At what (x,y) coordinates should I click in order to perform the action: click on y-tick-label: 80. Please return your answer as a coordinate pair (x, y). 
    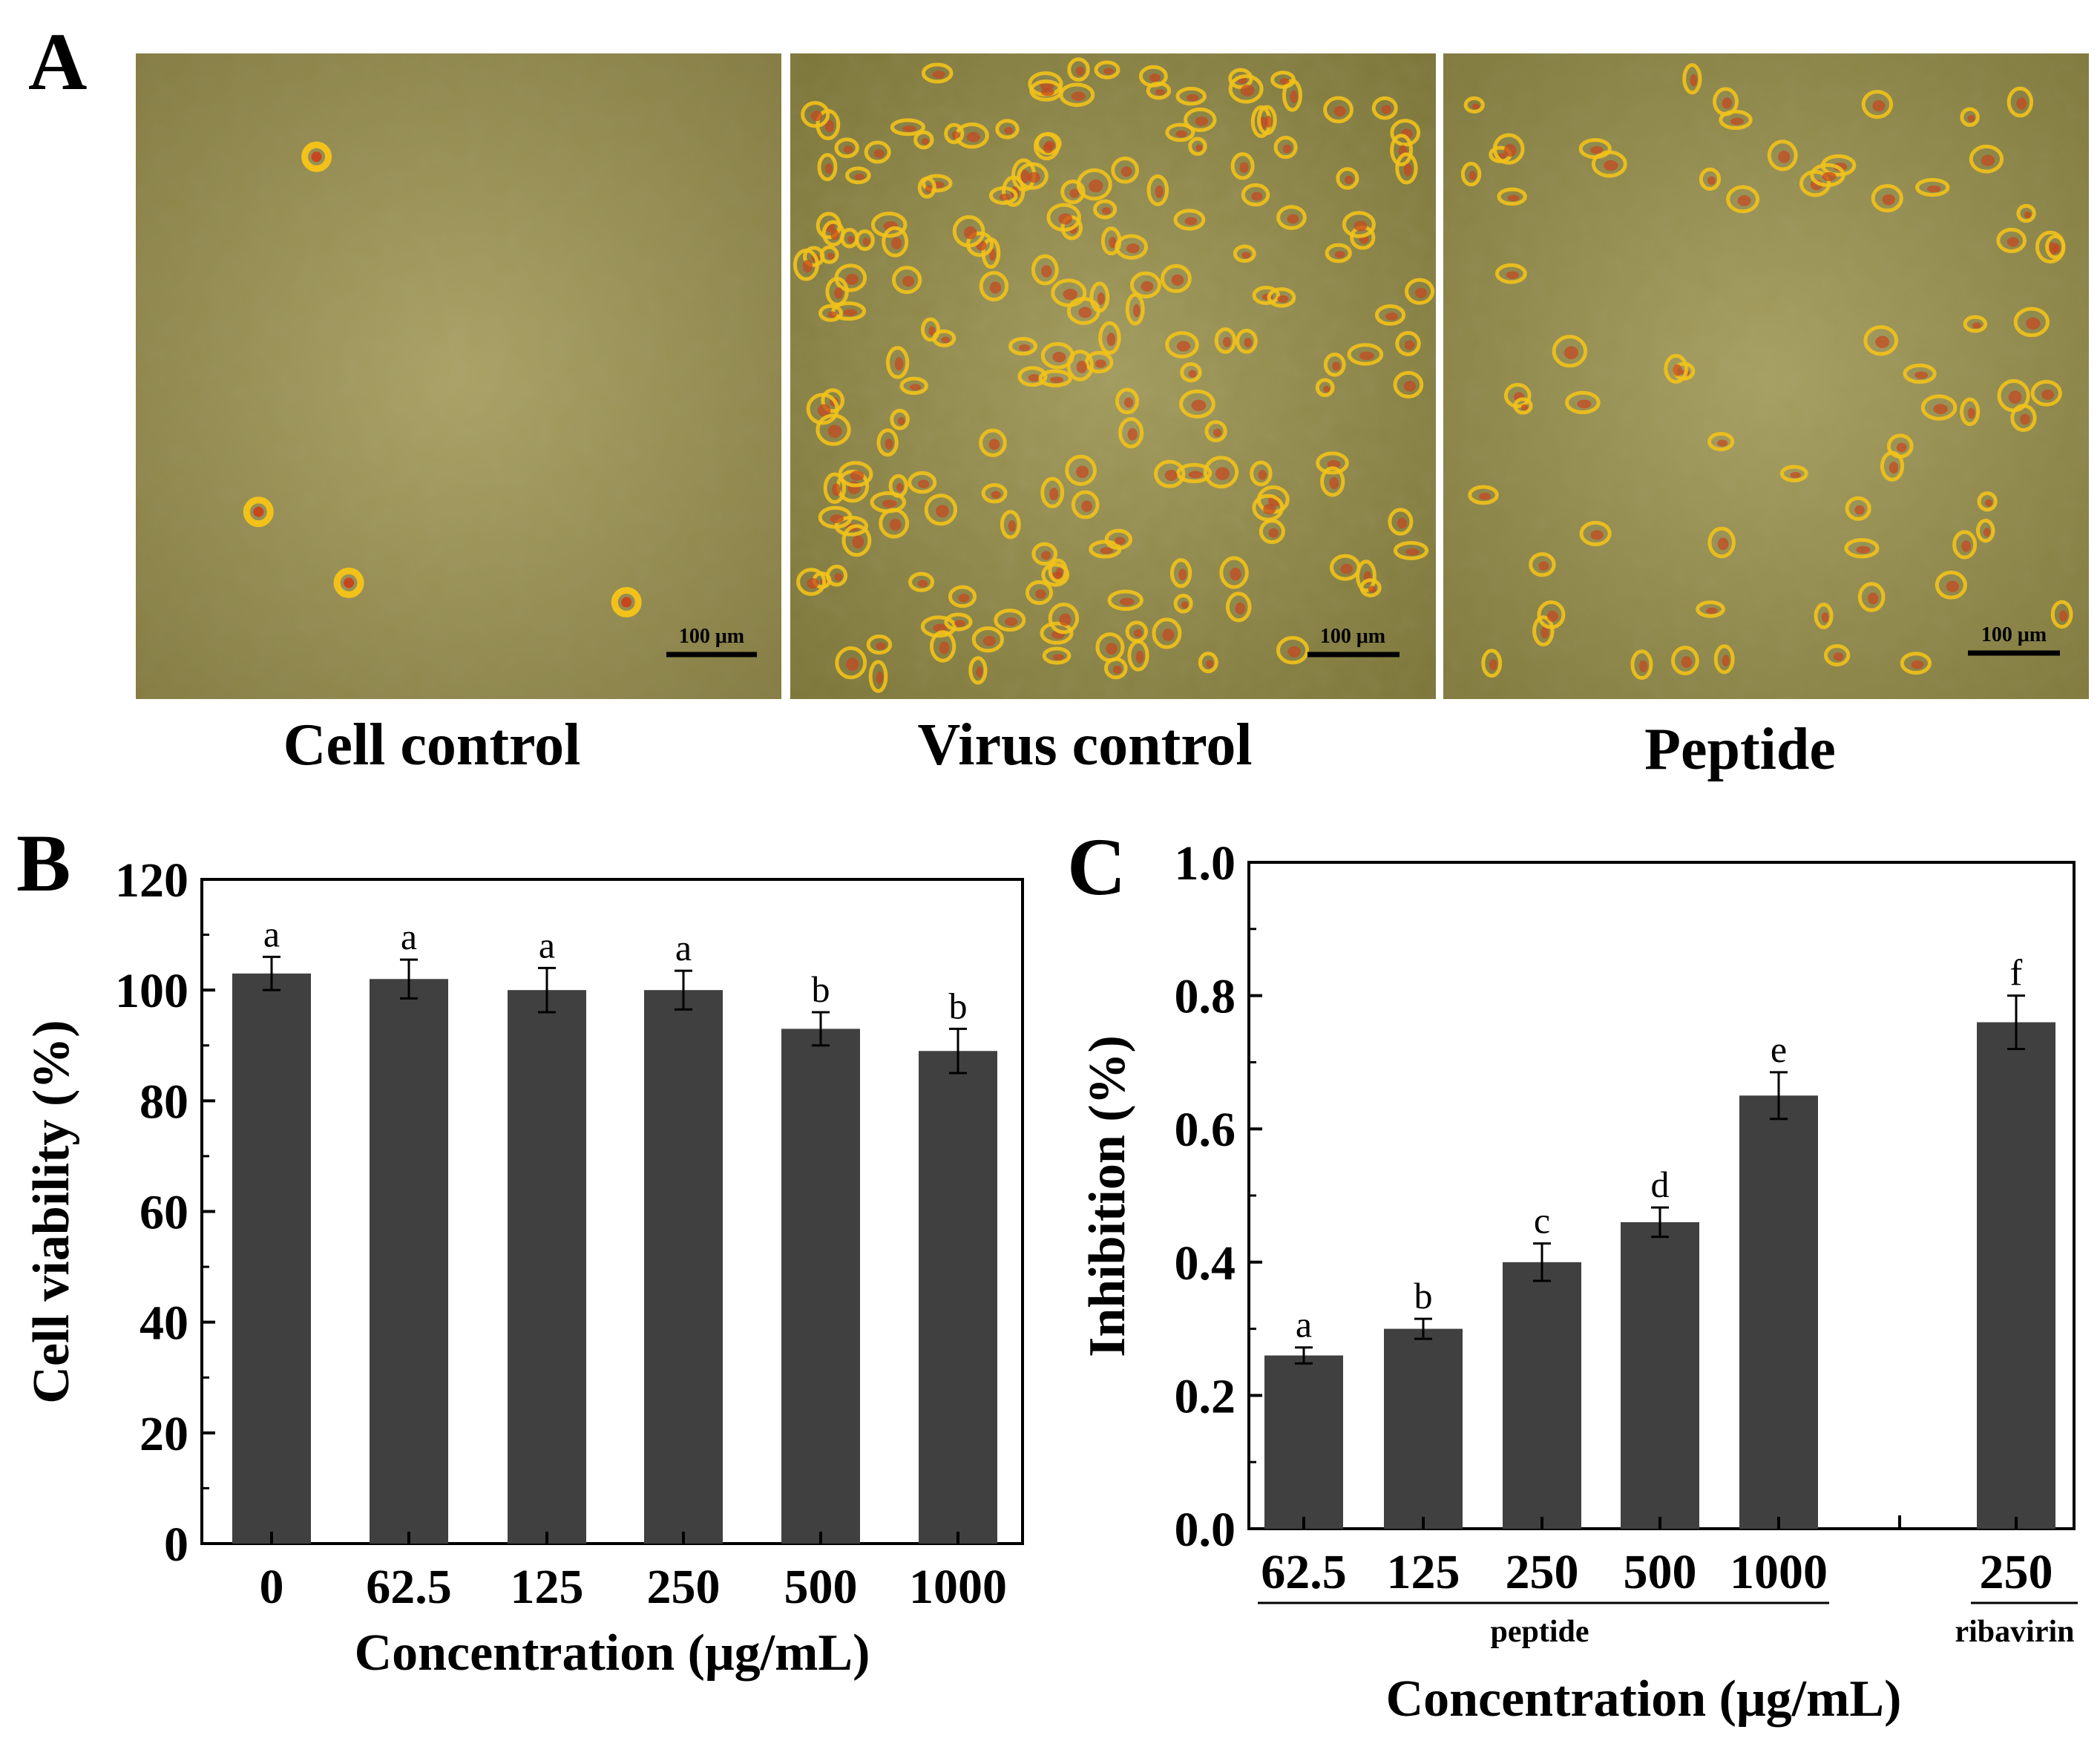
    Looking at the image, I should click on (164, 1102).